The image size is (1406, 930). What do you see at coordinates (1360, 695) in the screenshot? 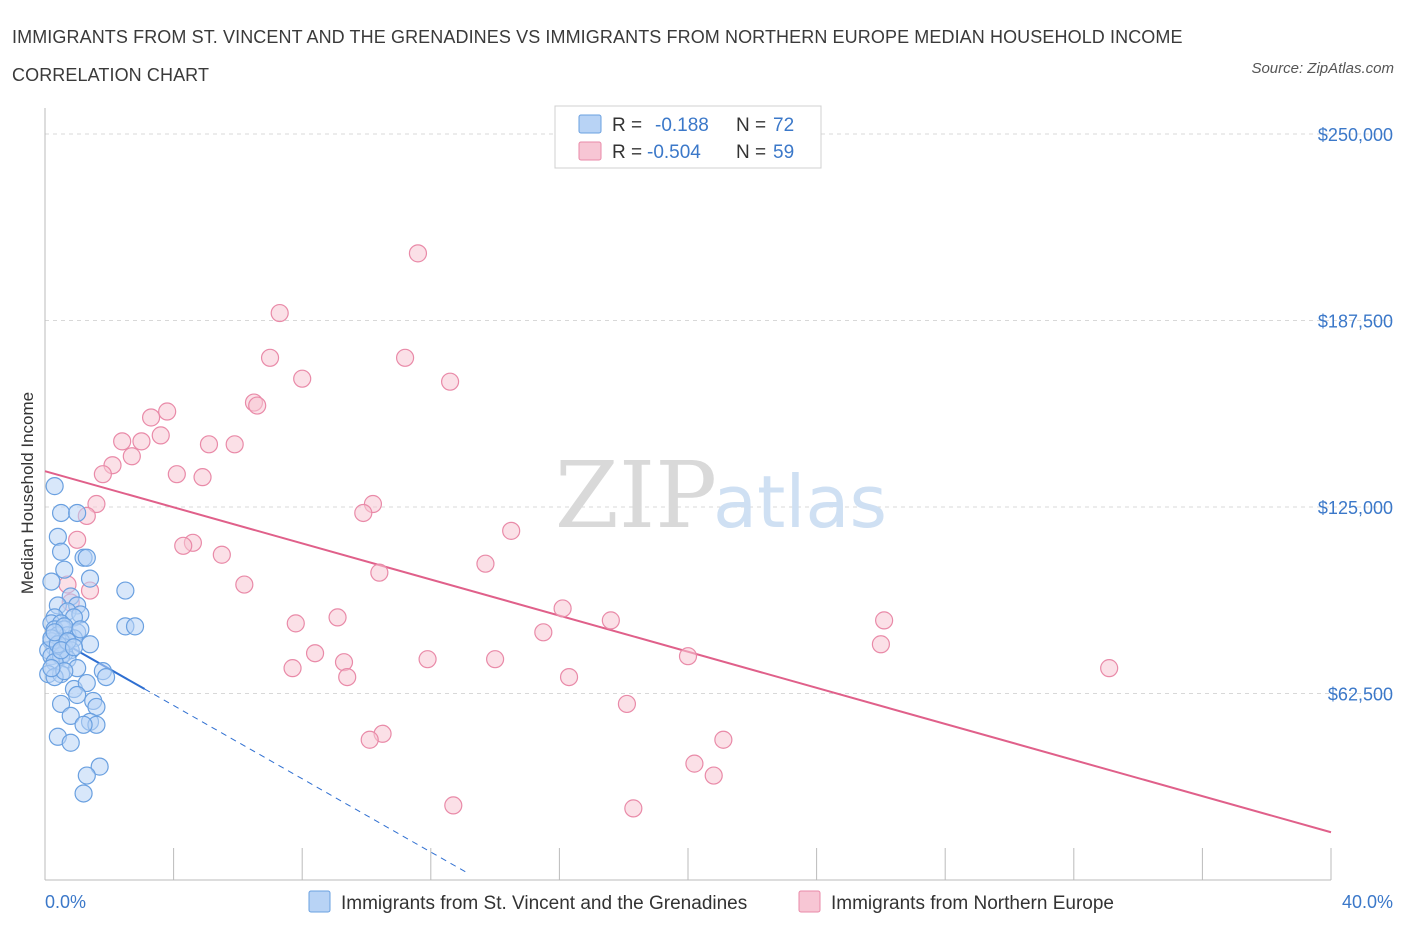
I see `y-tick-label: $62,500` at bounding box center [1360, 695].